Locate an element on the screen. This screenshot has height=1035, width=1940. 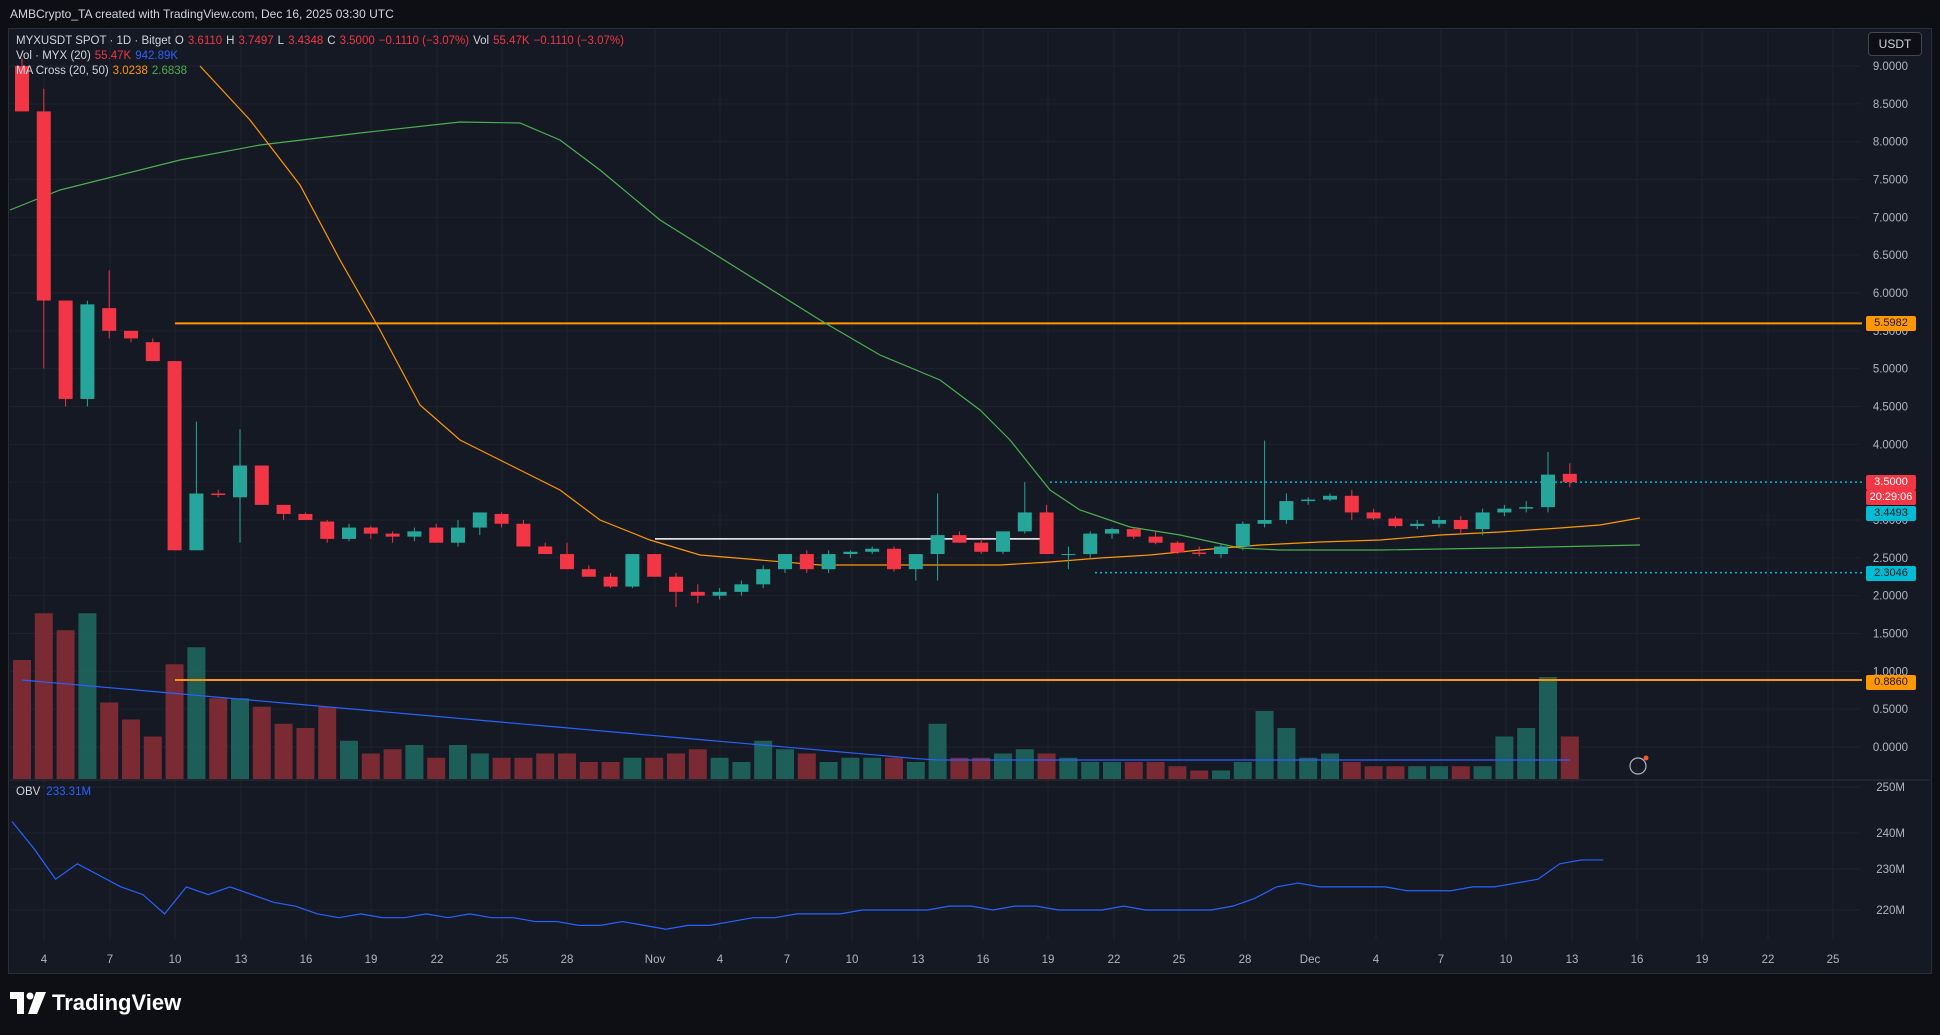
y-axis-tick: 4.0000 is located at coordinates (1890, 445).